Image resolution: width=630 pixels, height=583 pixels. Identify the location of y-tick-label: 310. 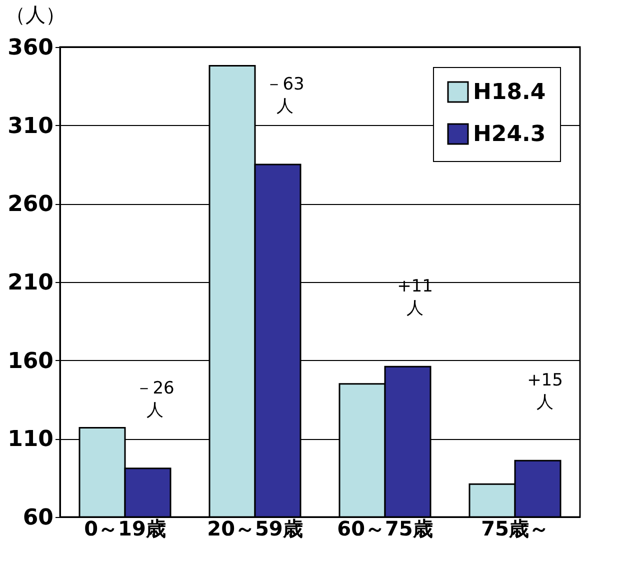
(31, 126).